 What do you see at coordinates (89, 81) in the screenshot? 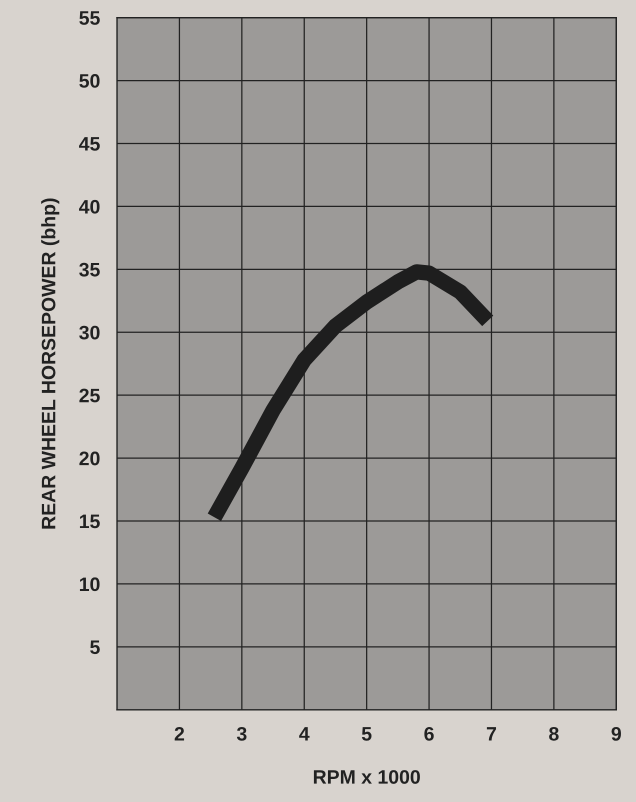
I see `y-tick-label: 50` at bounding box center [89, 81].